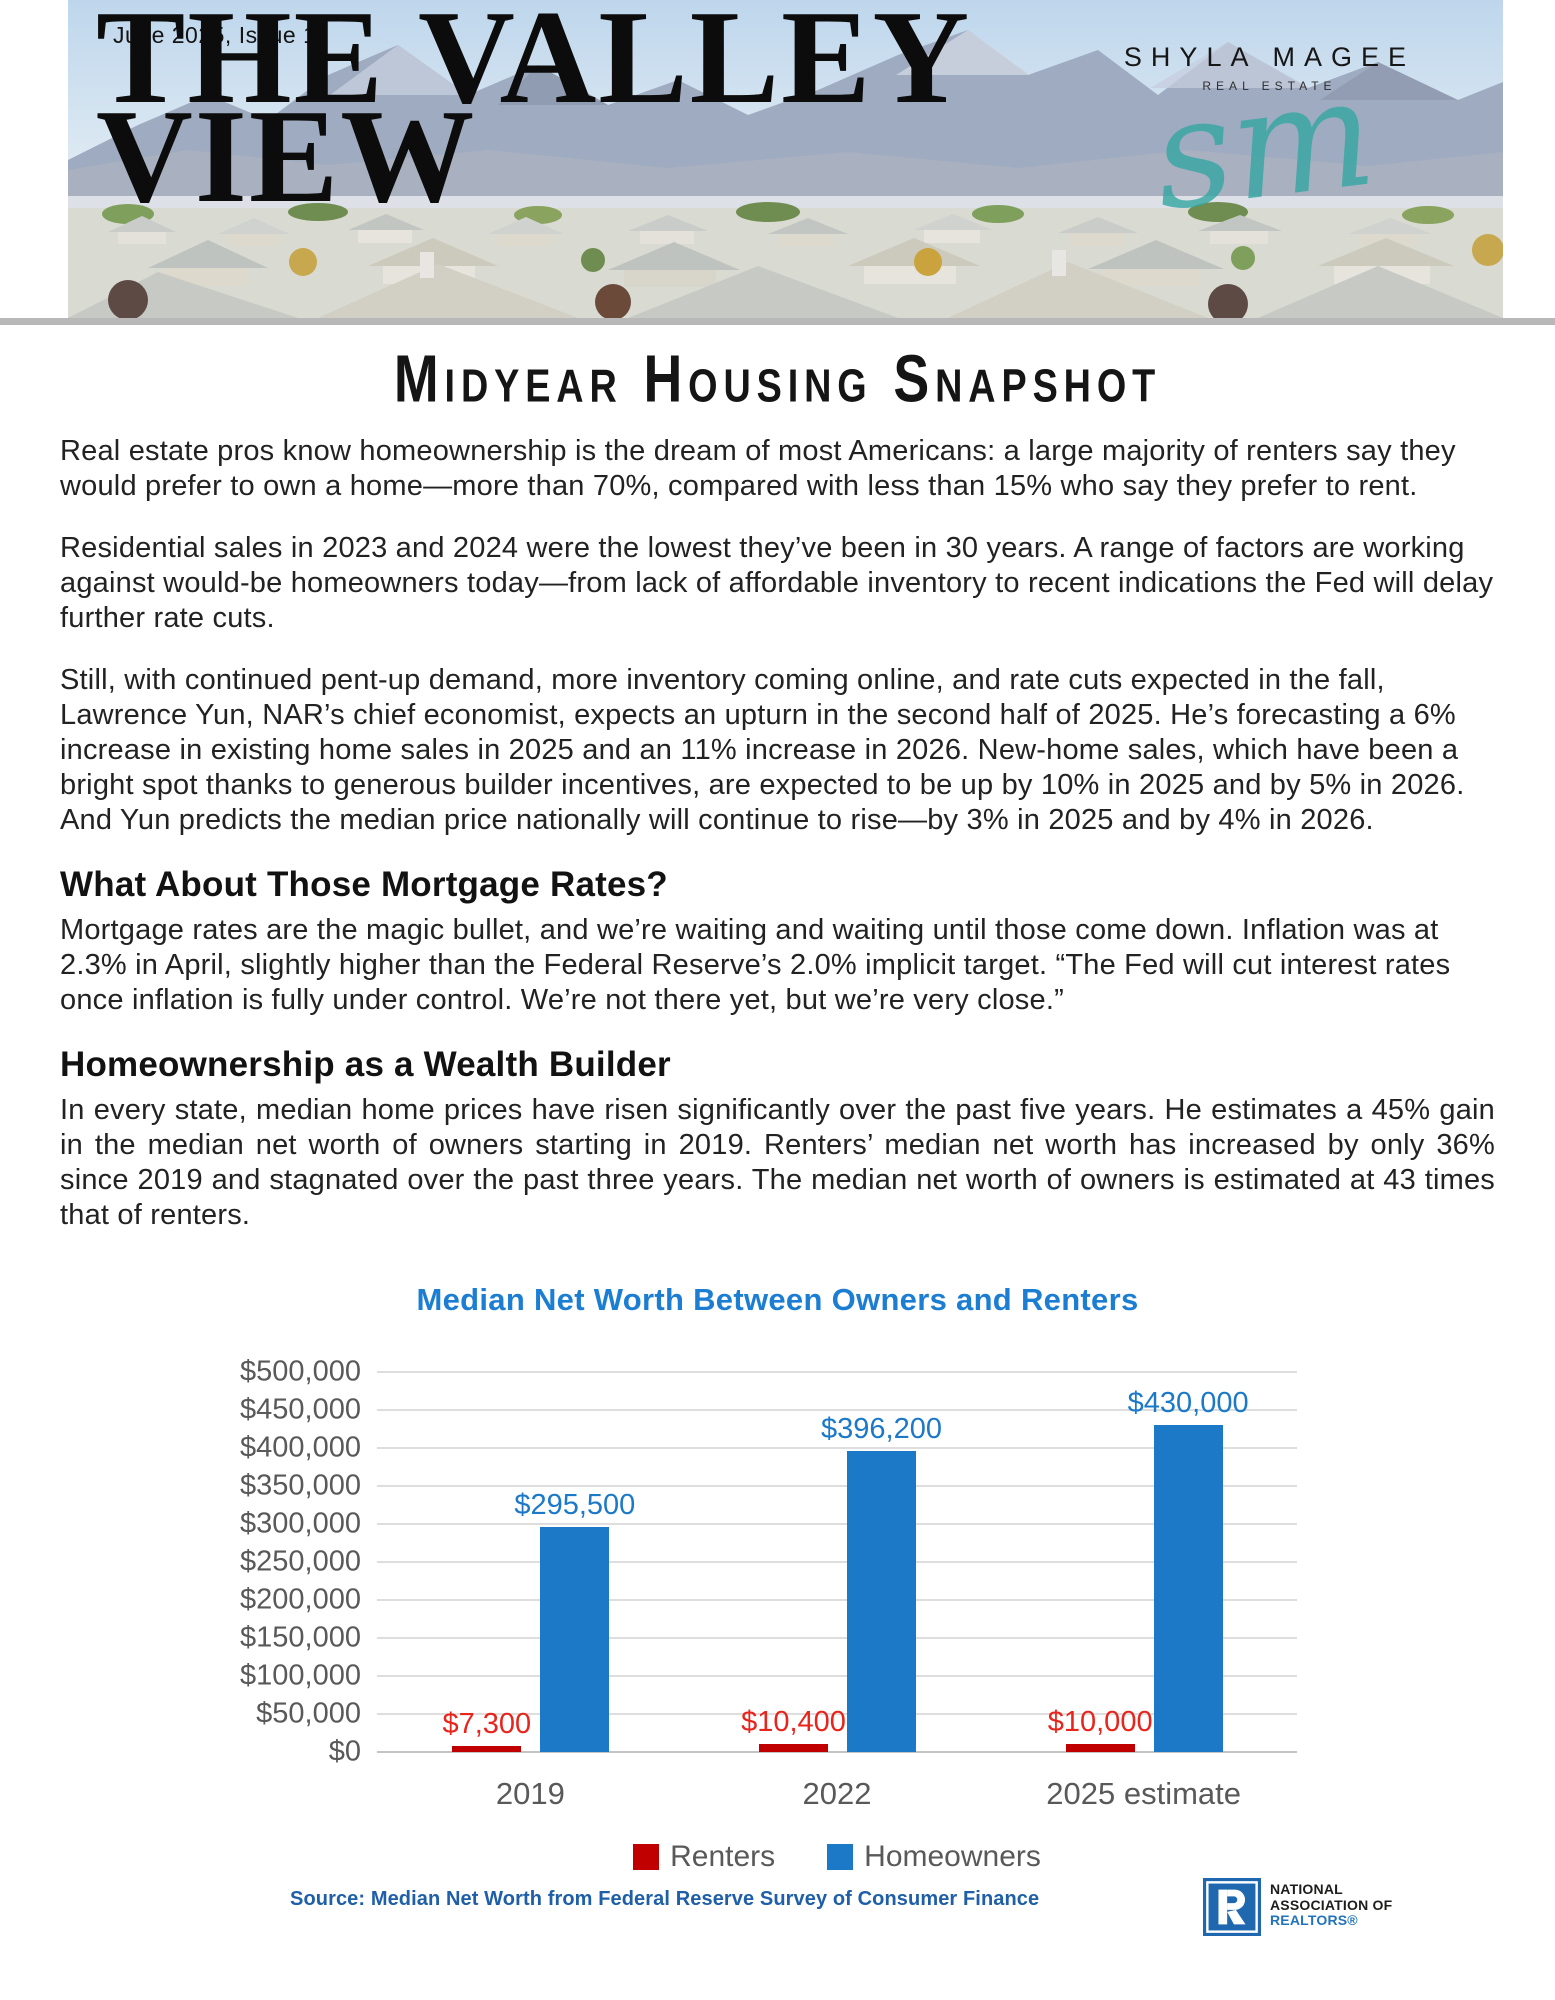 The width and height of the screenshot is (1555, 2000). What do you see at coordinates (365, 1064) in the screenshot?
I see `section-heading-wealth-builder: Homeownership as a Wealth Builder` at bounding box center [365, 1064].